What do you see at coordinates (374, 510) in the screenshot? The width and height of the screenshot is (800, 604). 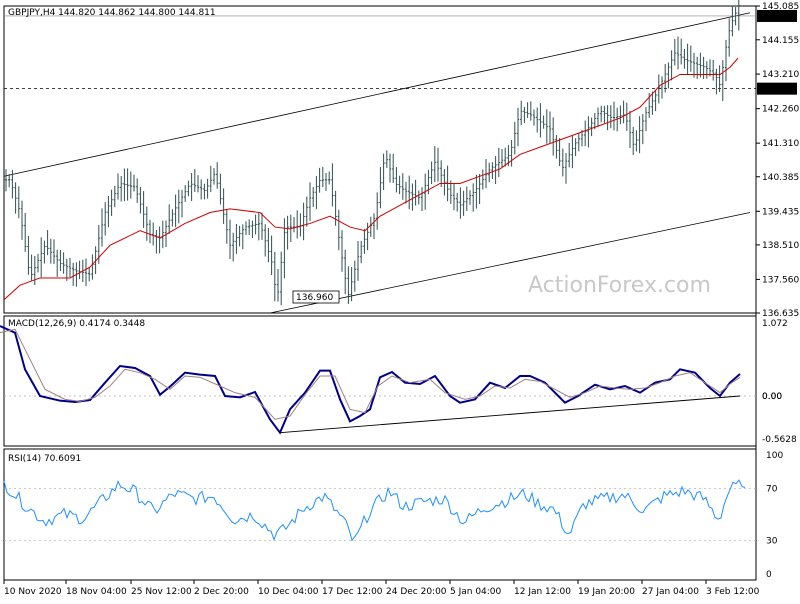 I see `rsi-line` at bounding box center [374, 510].